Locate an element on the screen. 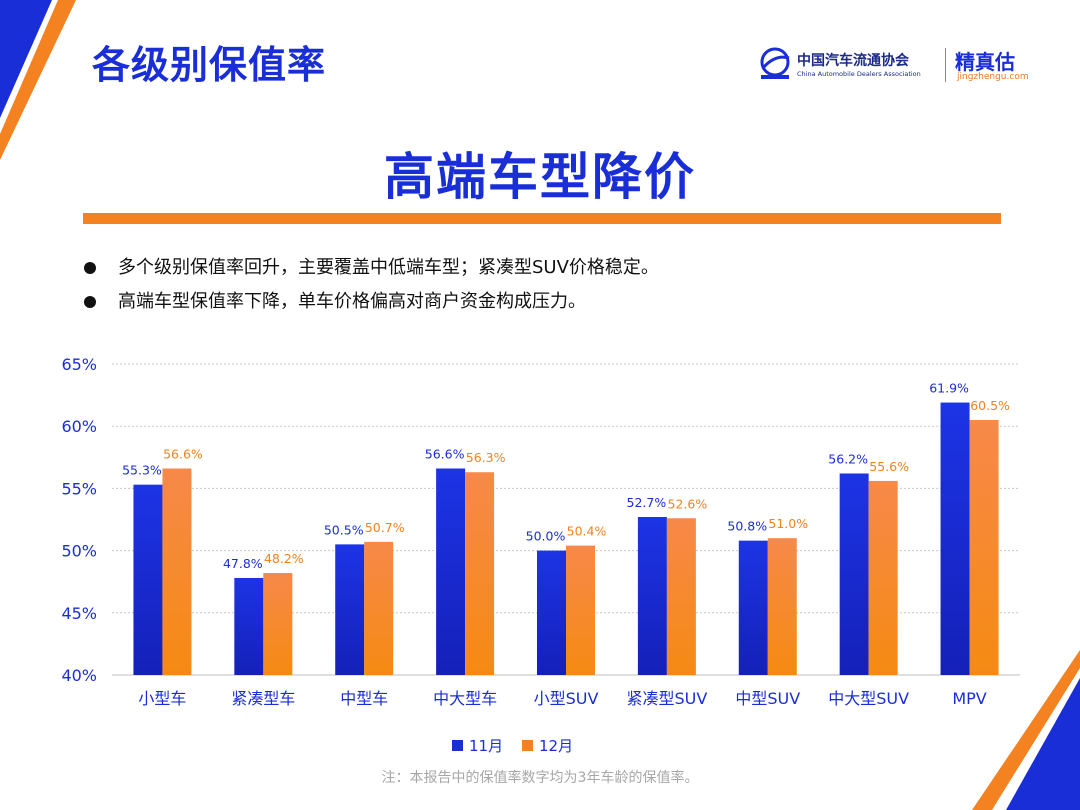 The height and width of the screenshot is (810, 1080). data-label-nov: 50.0% is located at coordinates (546, 536).